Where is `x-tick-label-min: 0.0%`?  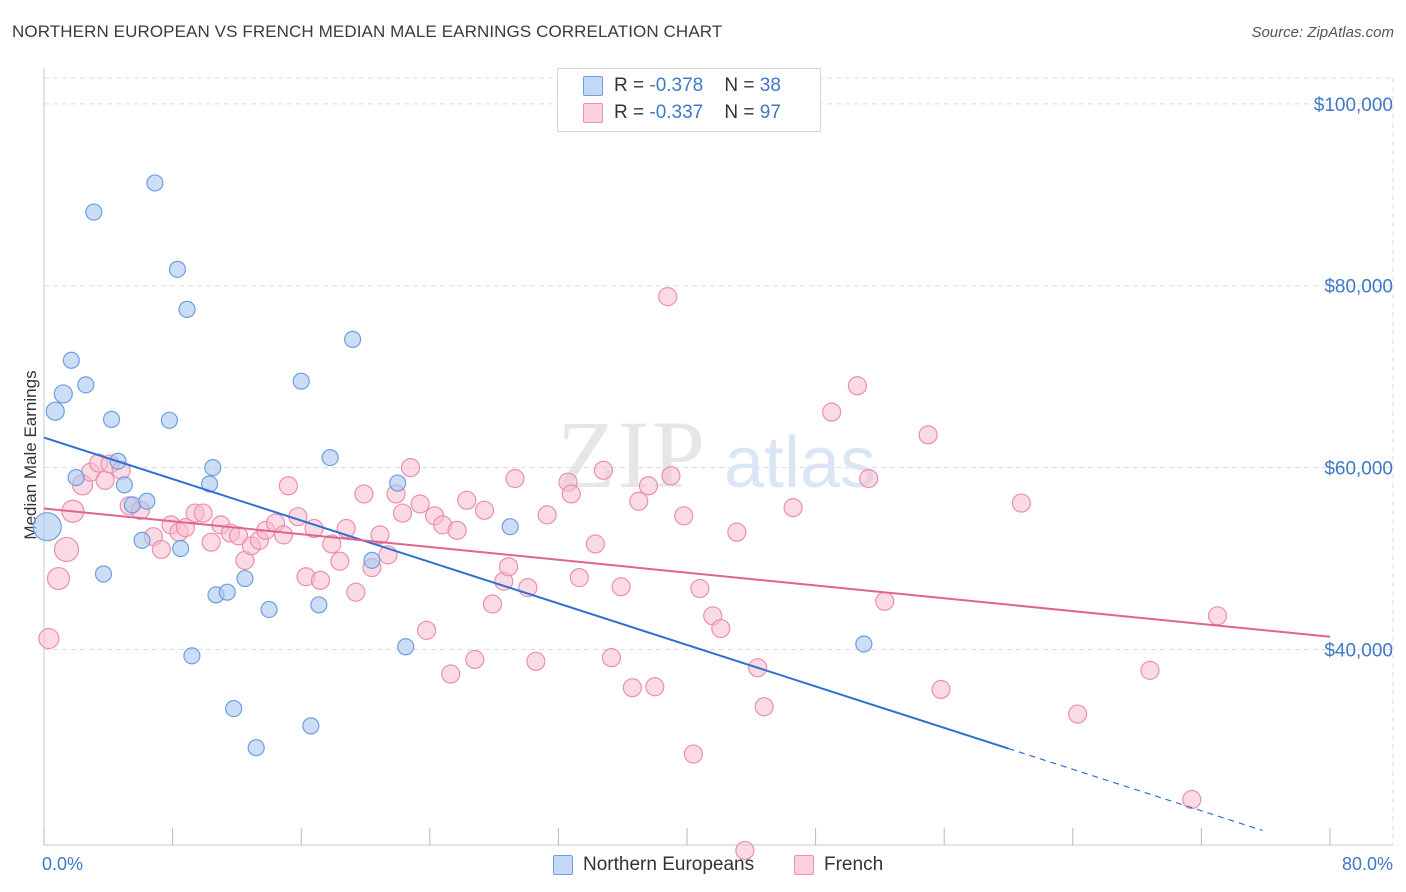 x-tick-label-min: 0.0% is located at coordinates (62, 864).